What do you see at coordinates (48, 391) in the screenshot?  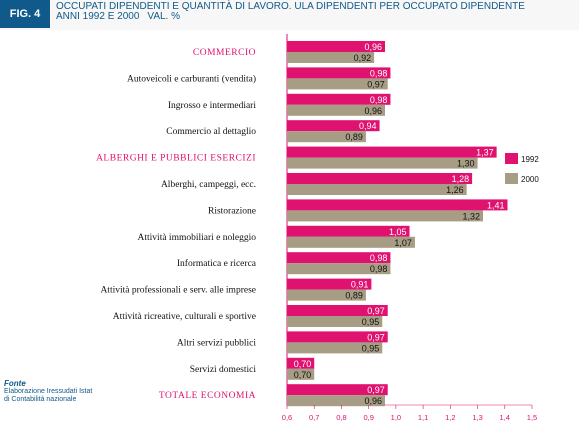 I see `source-line-1: Elaborazione Iressudati Istat` at bounding box center [48, 391].